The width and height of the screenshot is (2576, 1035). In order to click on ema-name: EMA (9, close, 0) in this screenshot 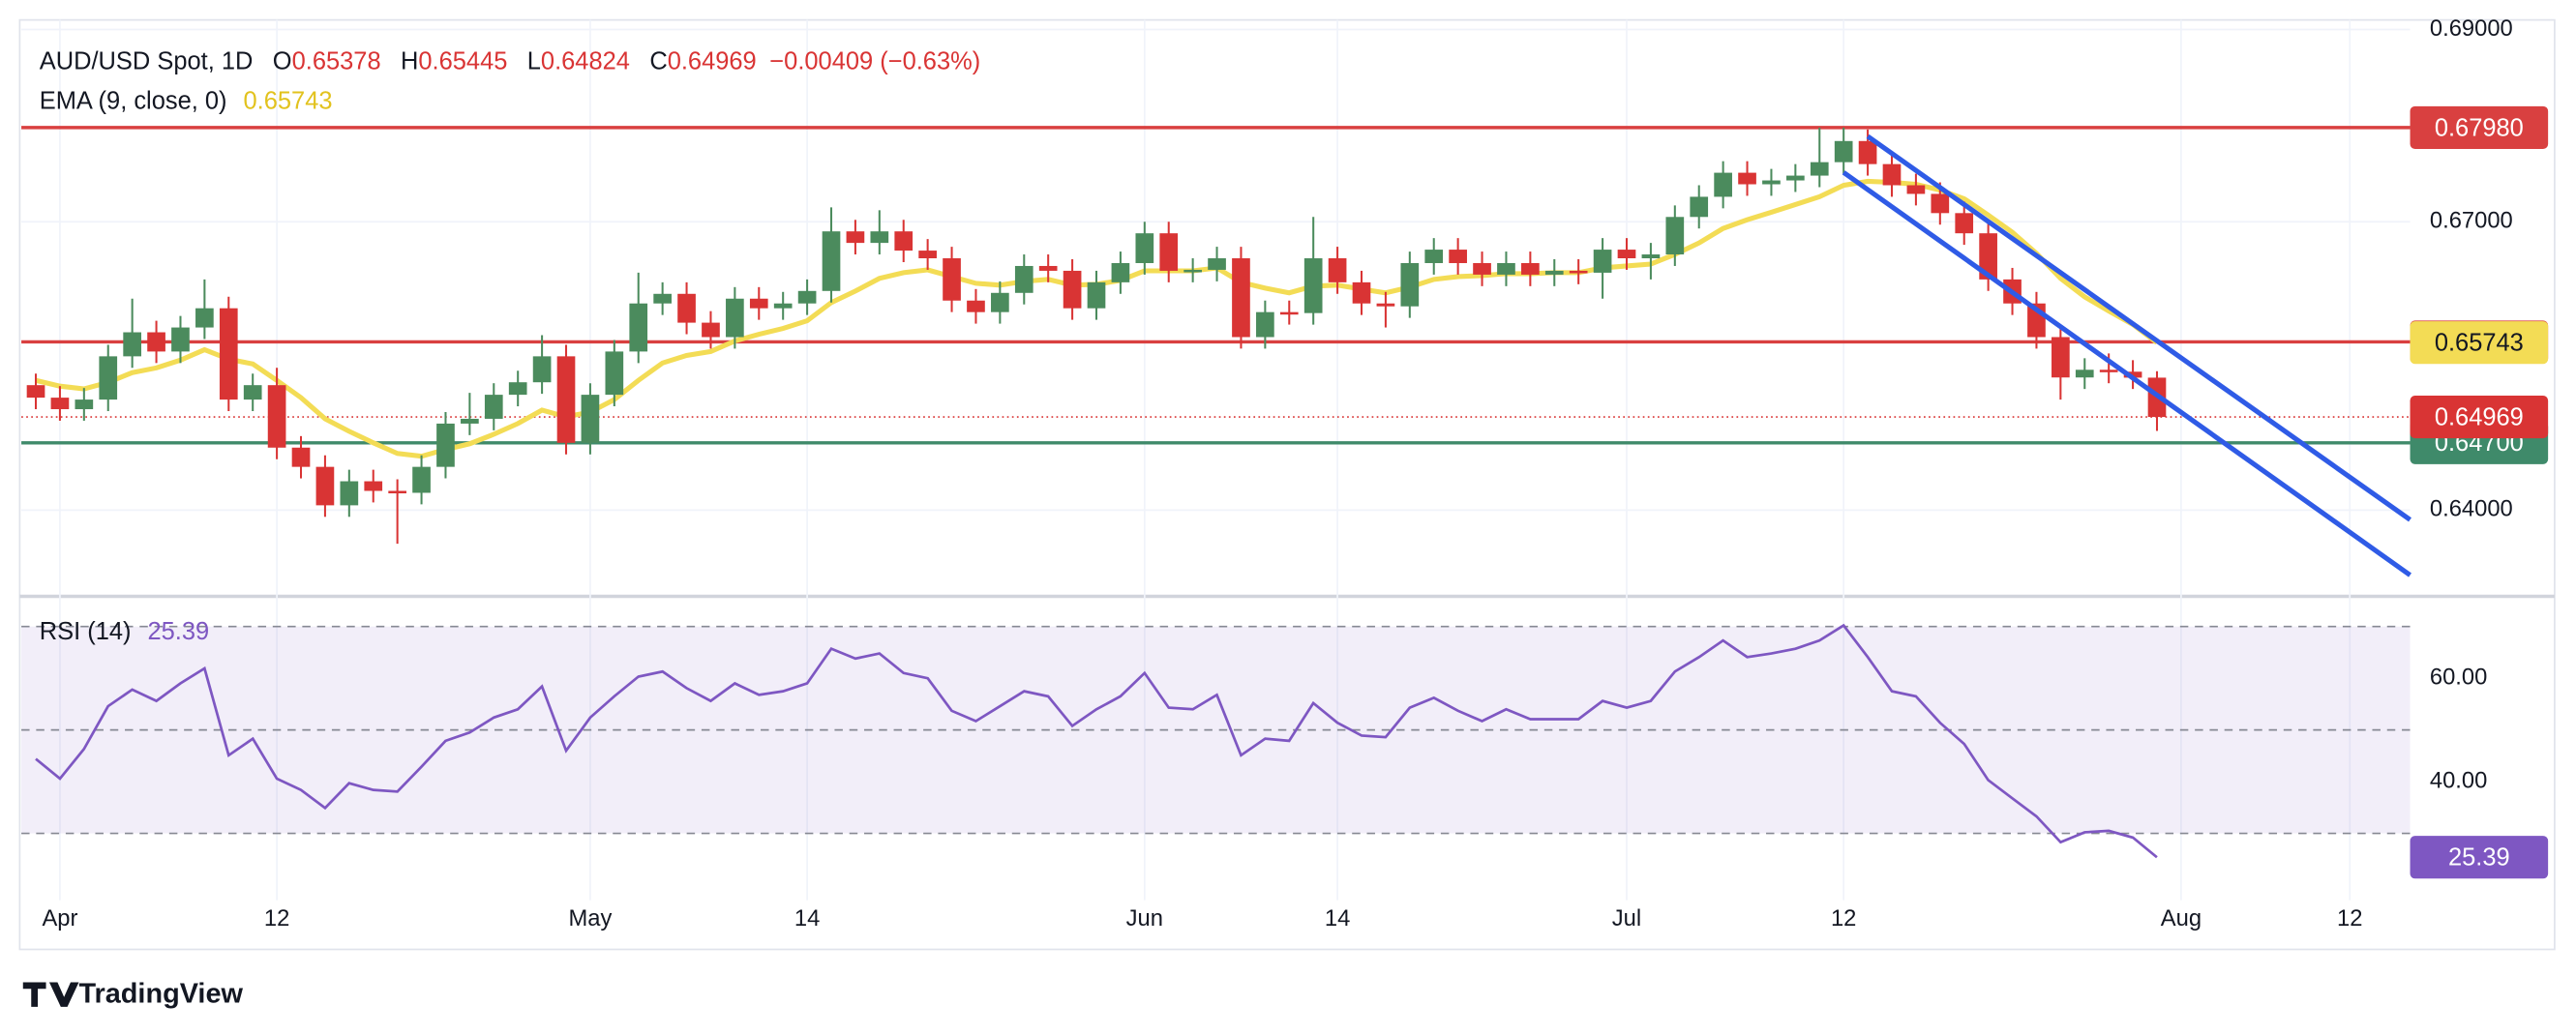, I will do `click(133, 100)`.